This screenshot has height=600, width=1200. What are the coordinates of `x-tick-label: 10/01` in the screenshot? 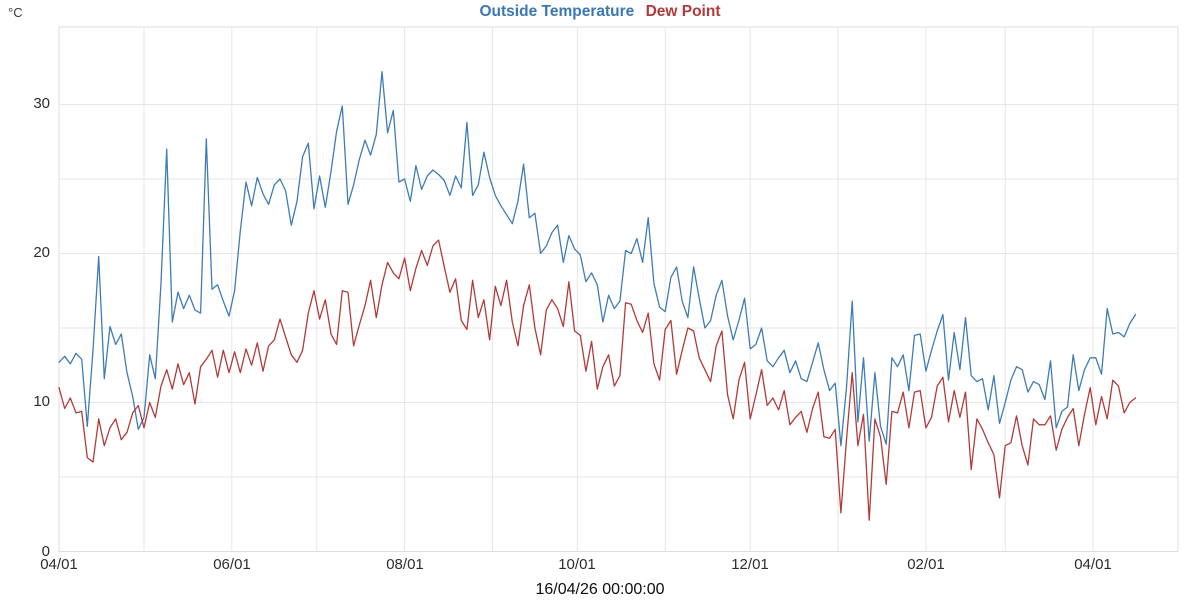 It's located at (577, 564).